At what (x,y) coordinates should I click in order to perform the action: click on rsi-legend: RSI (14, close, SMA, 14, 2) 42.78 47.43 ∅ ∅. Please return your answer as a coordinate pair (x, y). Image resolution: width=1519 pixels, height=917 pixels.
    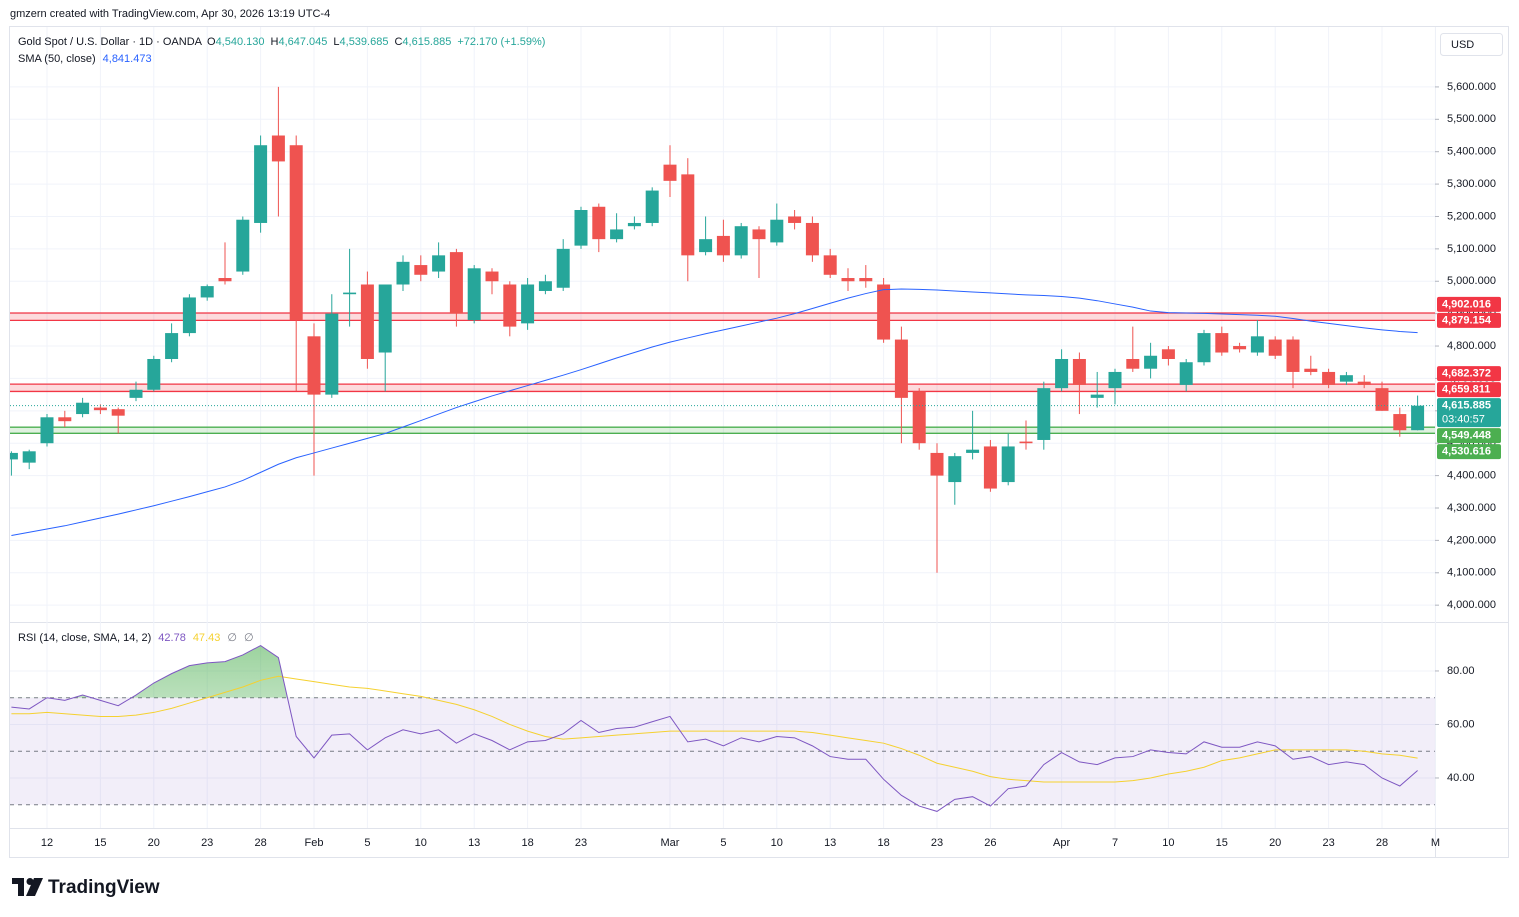
    Looking at the image, I should click on (136, 638).